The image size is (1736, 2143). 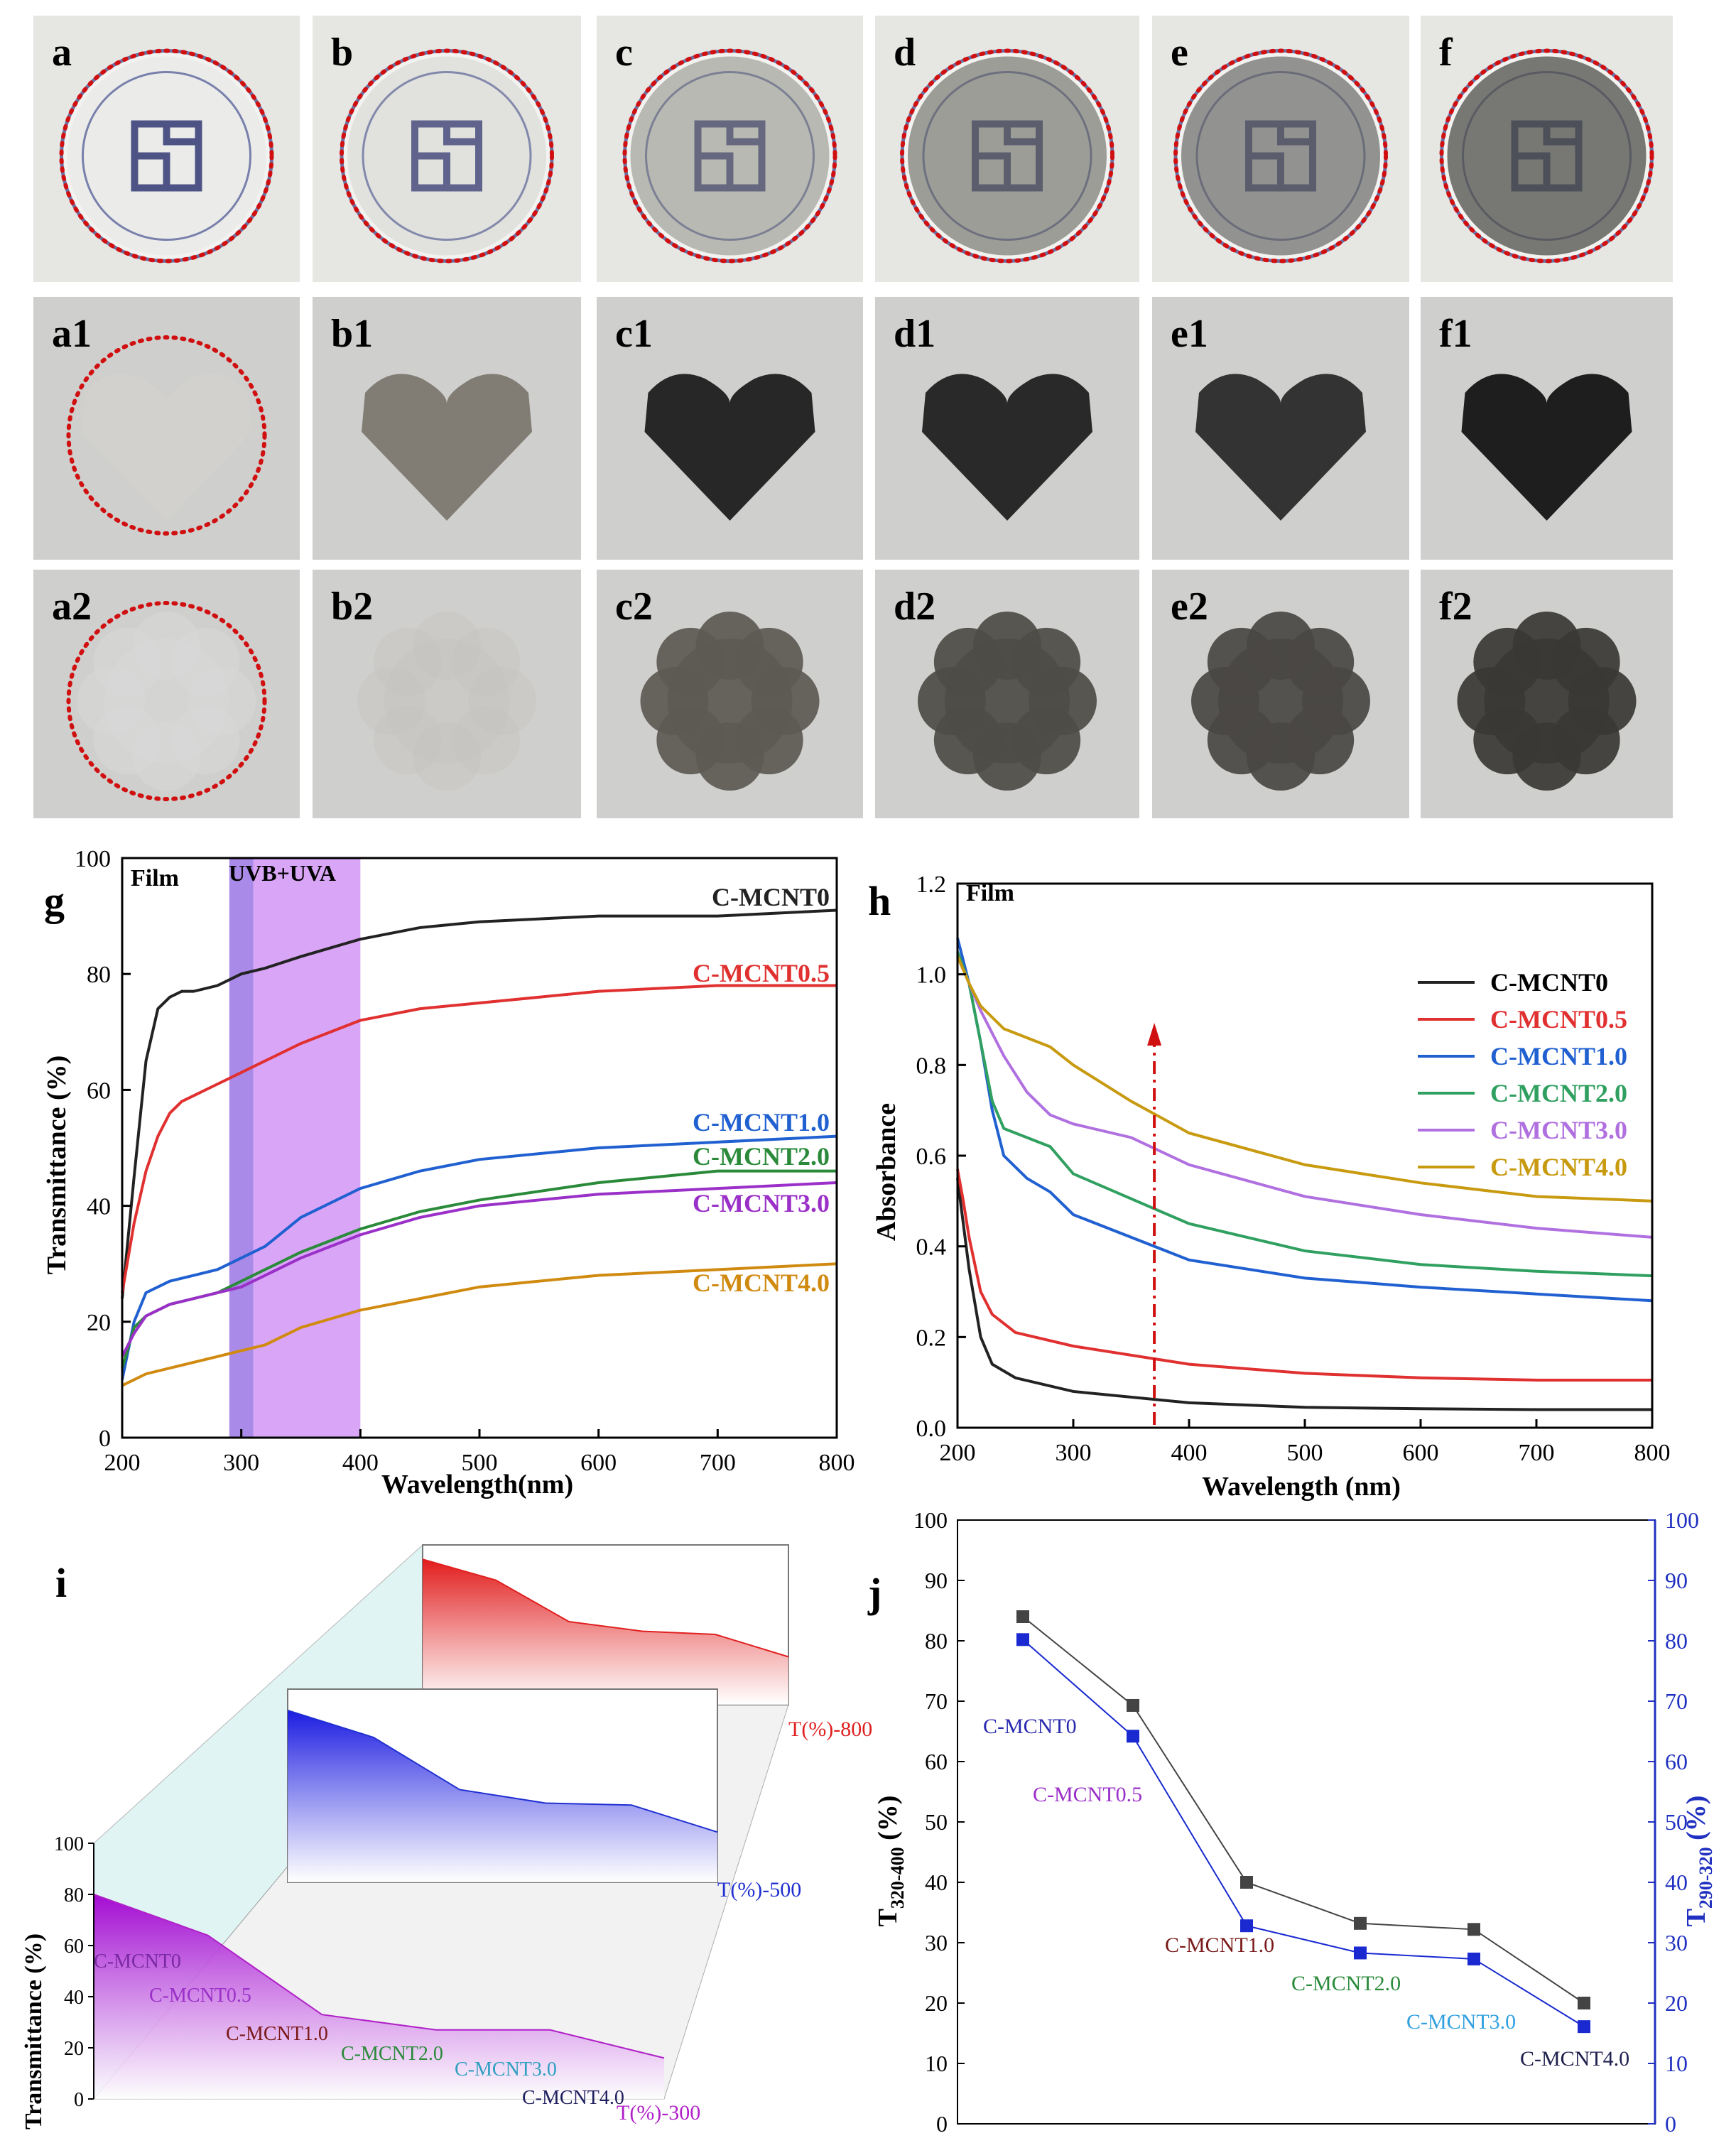 What do you see at coordinates (931, 1066) in the screenshot?
I see `y-tick-label: 0.8` at bounding box center [931, 1066].